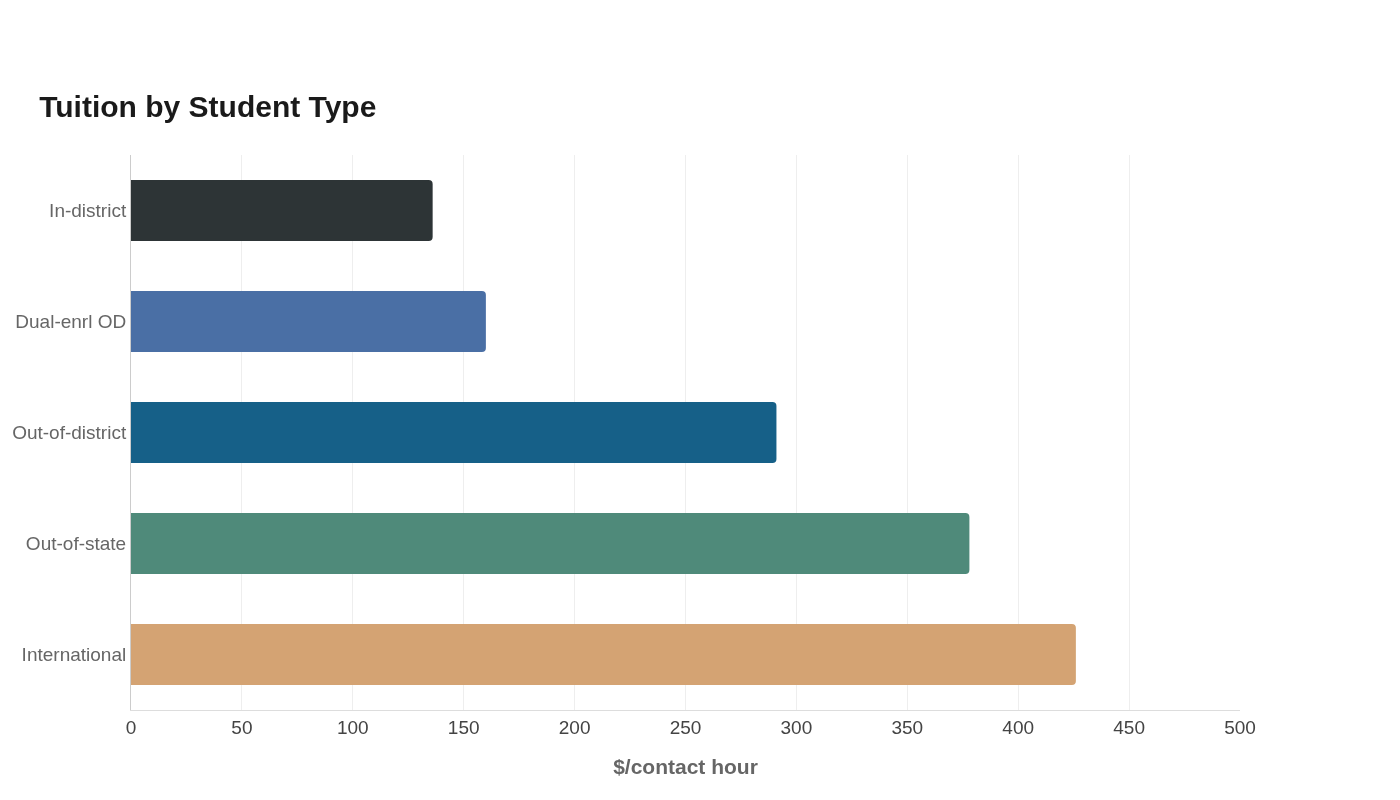  What do you see at coordinates (796, 727) in the screenshot?
I see `x-tick-label: 300` at bounding box center [796, 727].